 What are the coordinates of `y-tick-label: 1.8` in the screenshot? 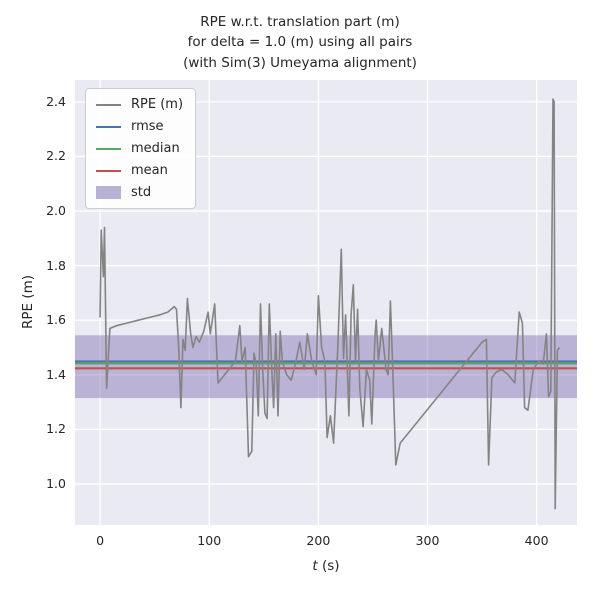 It's located at (56, 265).